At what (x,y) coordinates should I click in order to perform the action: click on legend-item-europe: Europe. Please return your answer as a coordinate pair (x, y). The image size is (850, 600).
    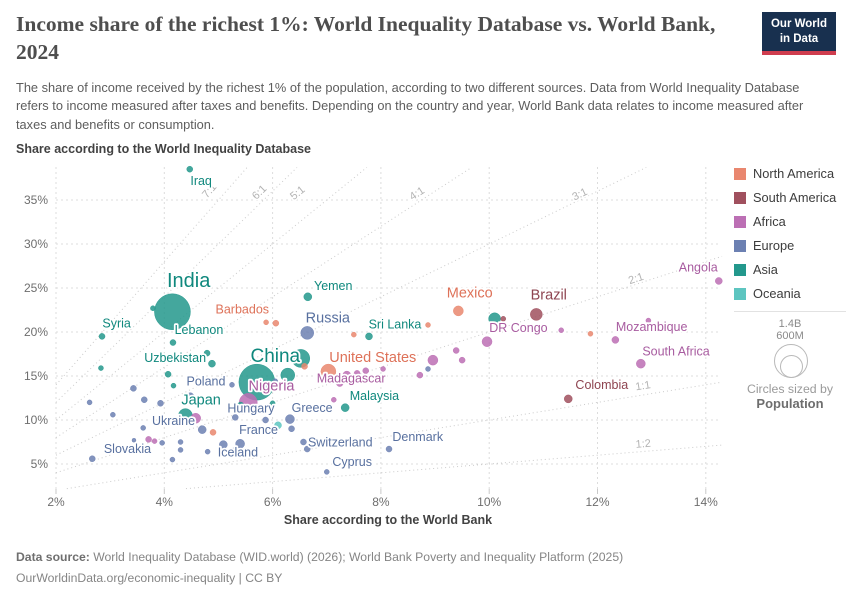
    Looking at the image, I should click on (790, 245).